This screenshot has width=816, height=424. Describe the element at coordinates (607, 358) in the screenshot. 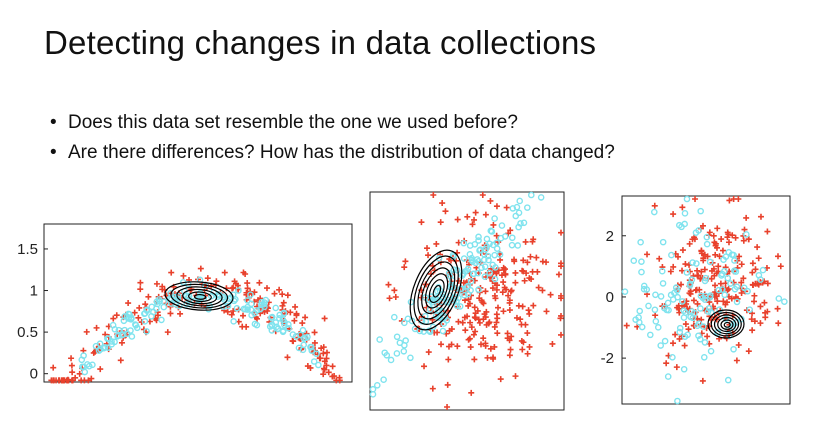

I see `y-tick-label: -2` at that location.